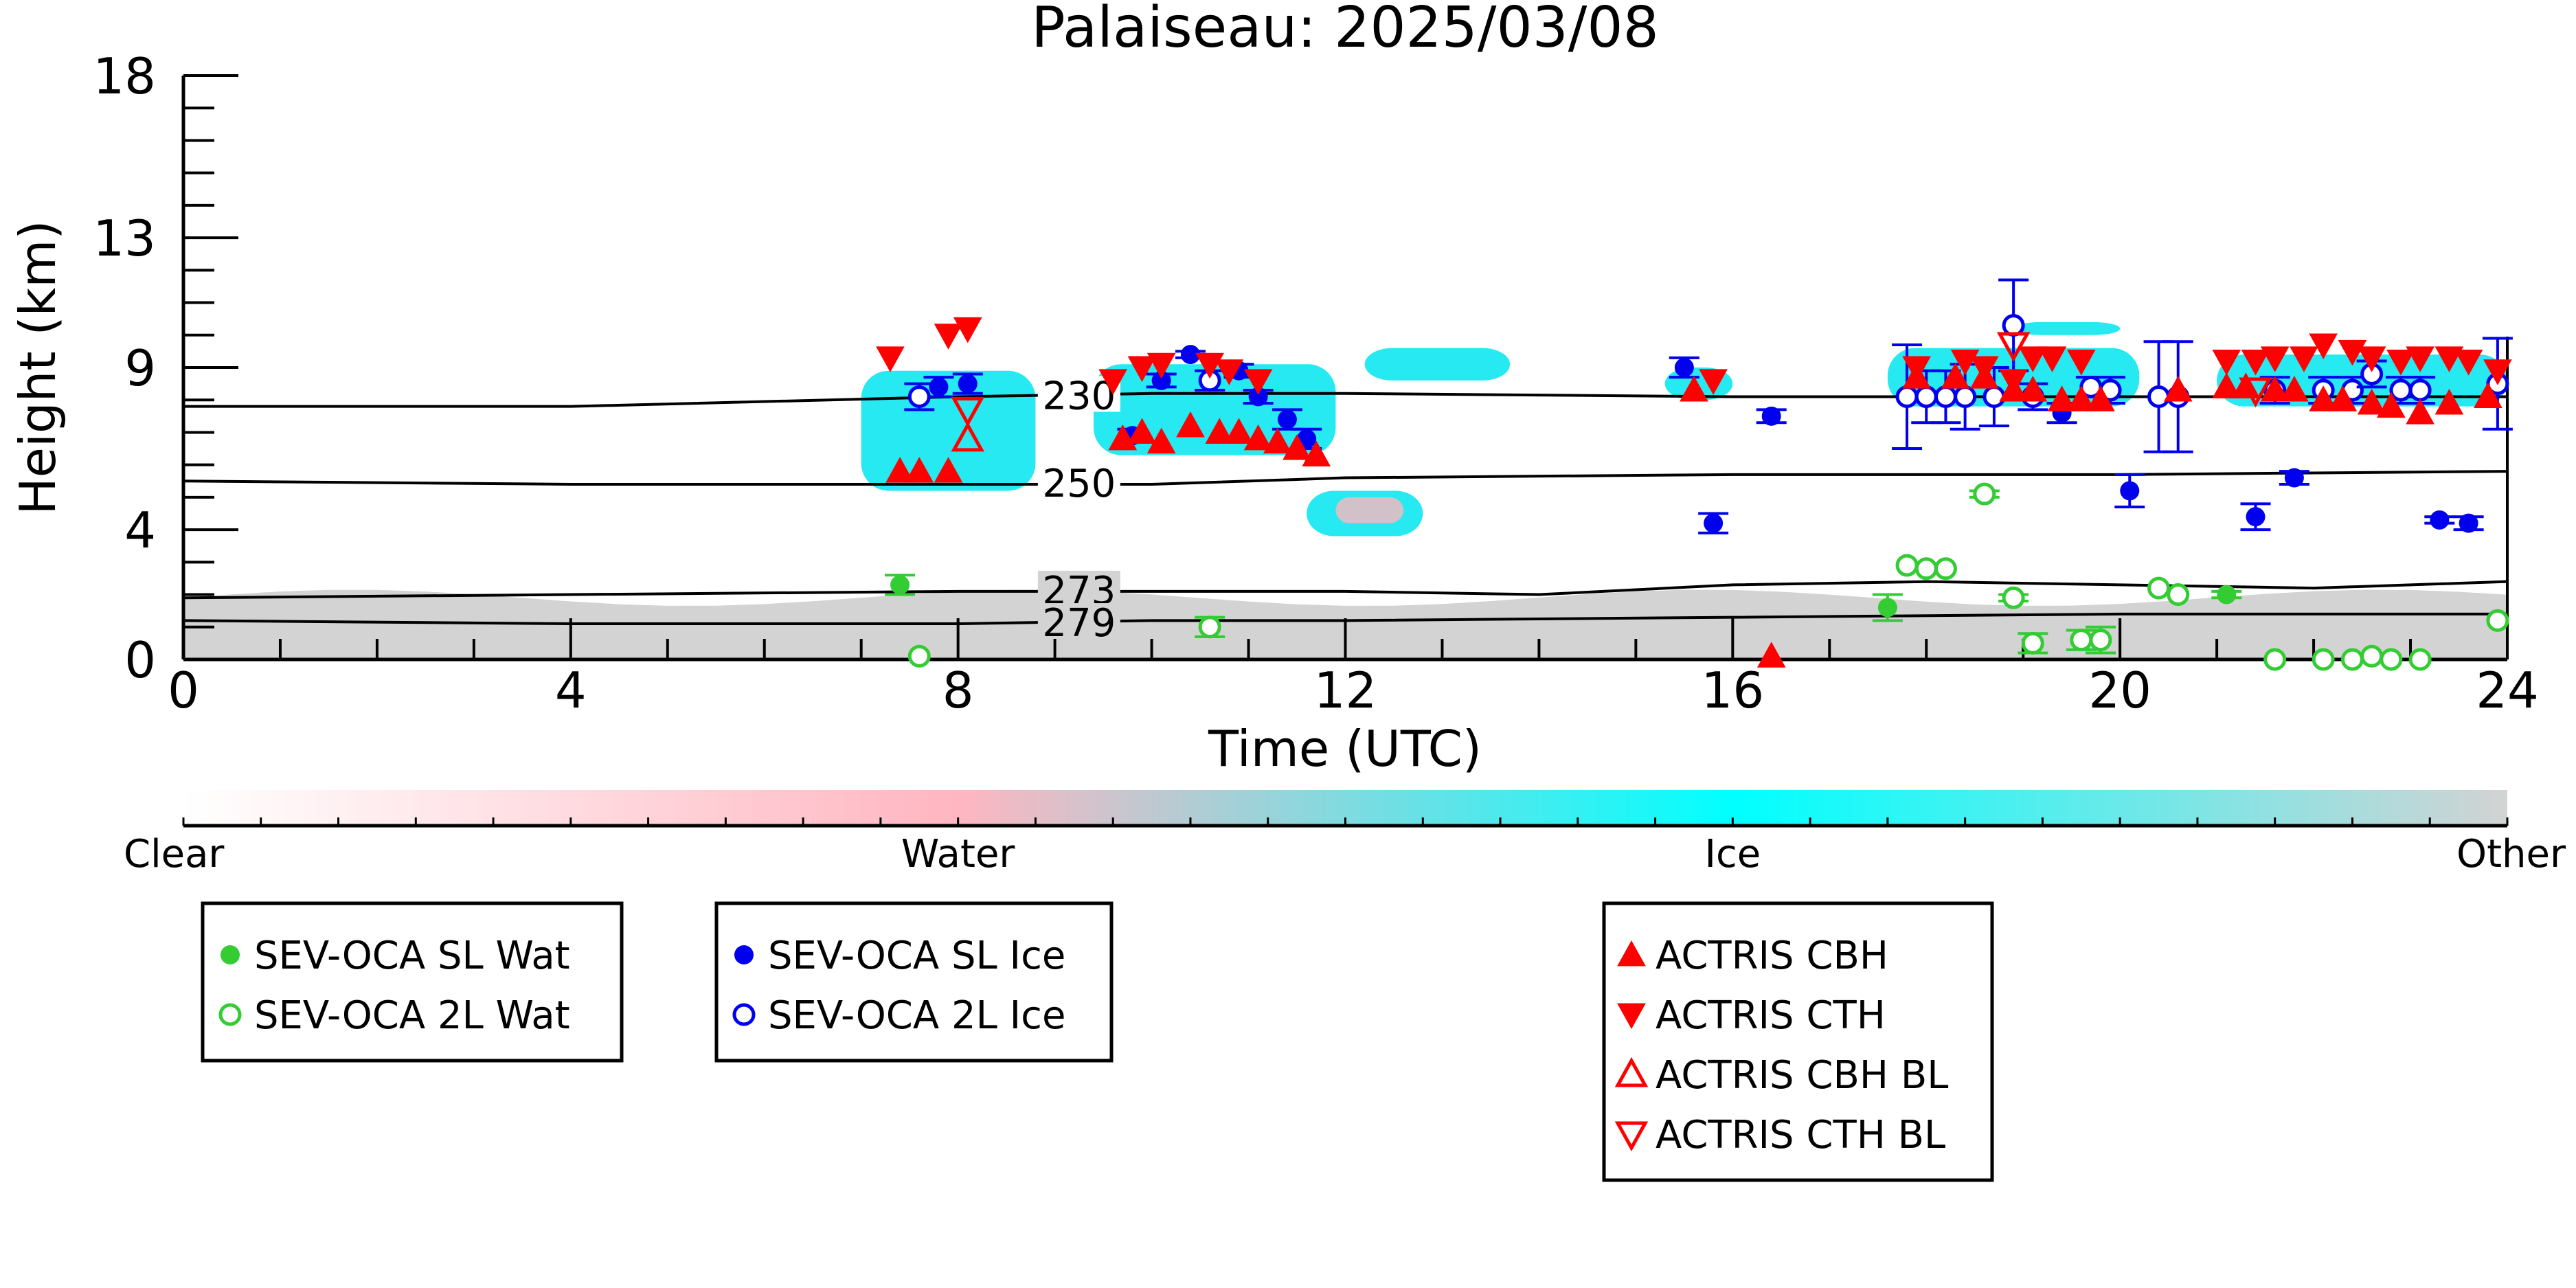 Image resolution: width=2576 pixels, height=1288 pixels. I want to click on legend-entry-label: SEV-OCA 2L Wat, so click(412, 1015).